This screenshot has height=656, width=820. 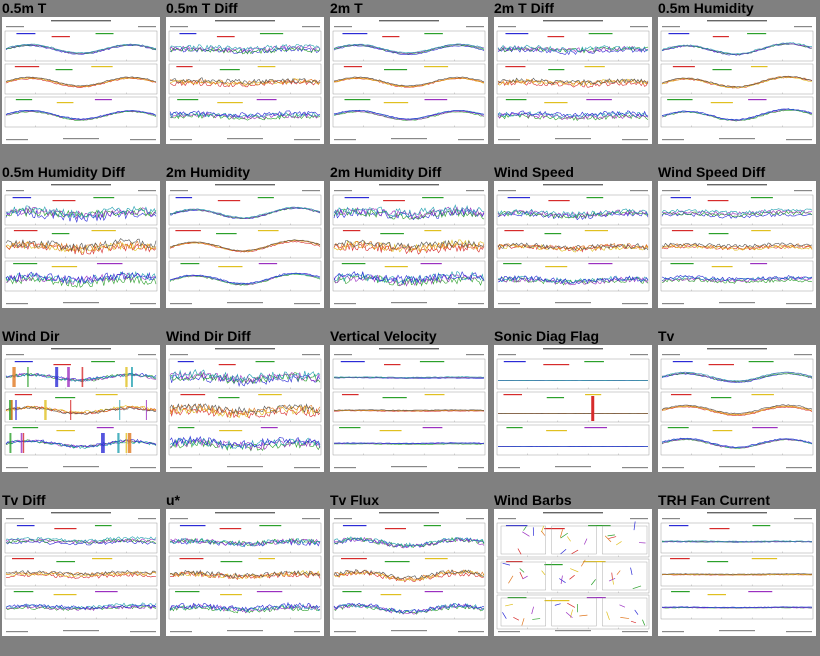 What do you see at coordinates (625, 576) in the screenshot?
I see `barb-subpanel` at bounding box center [625, 576].